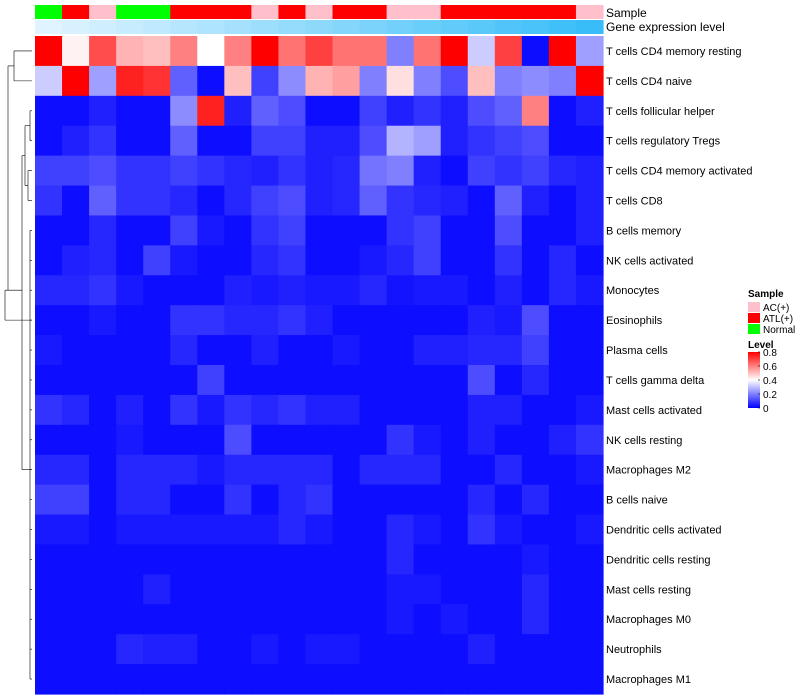 The image size is (800, 700). Describe the element at coordinates (626, 13) in the screenshot. I see `sample-annotation-title: Sample` at that location.